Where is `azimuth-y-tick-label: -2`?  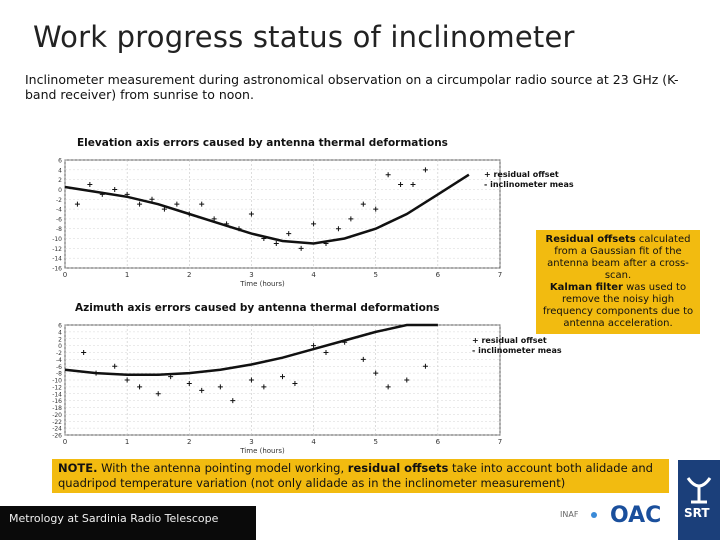
azimuth-y-tick-label: -2 is located at coordinates (59, 353).